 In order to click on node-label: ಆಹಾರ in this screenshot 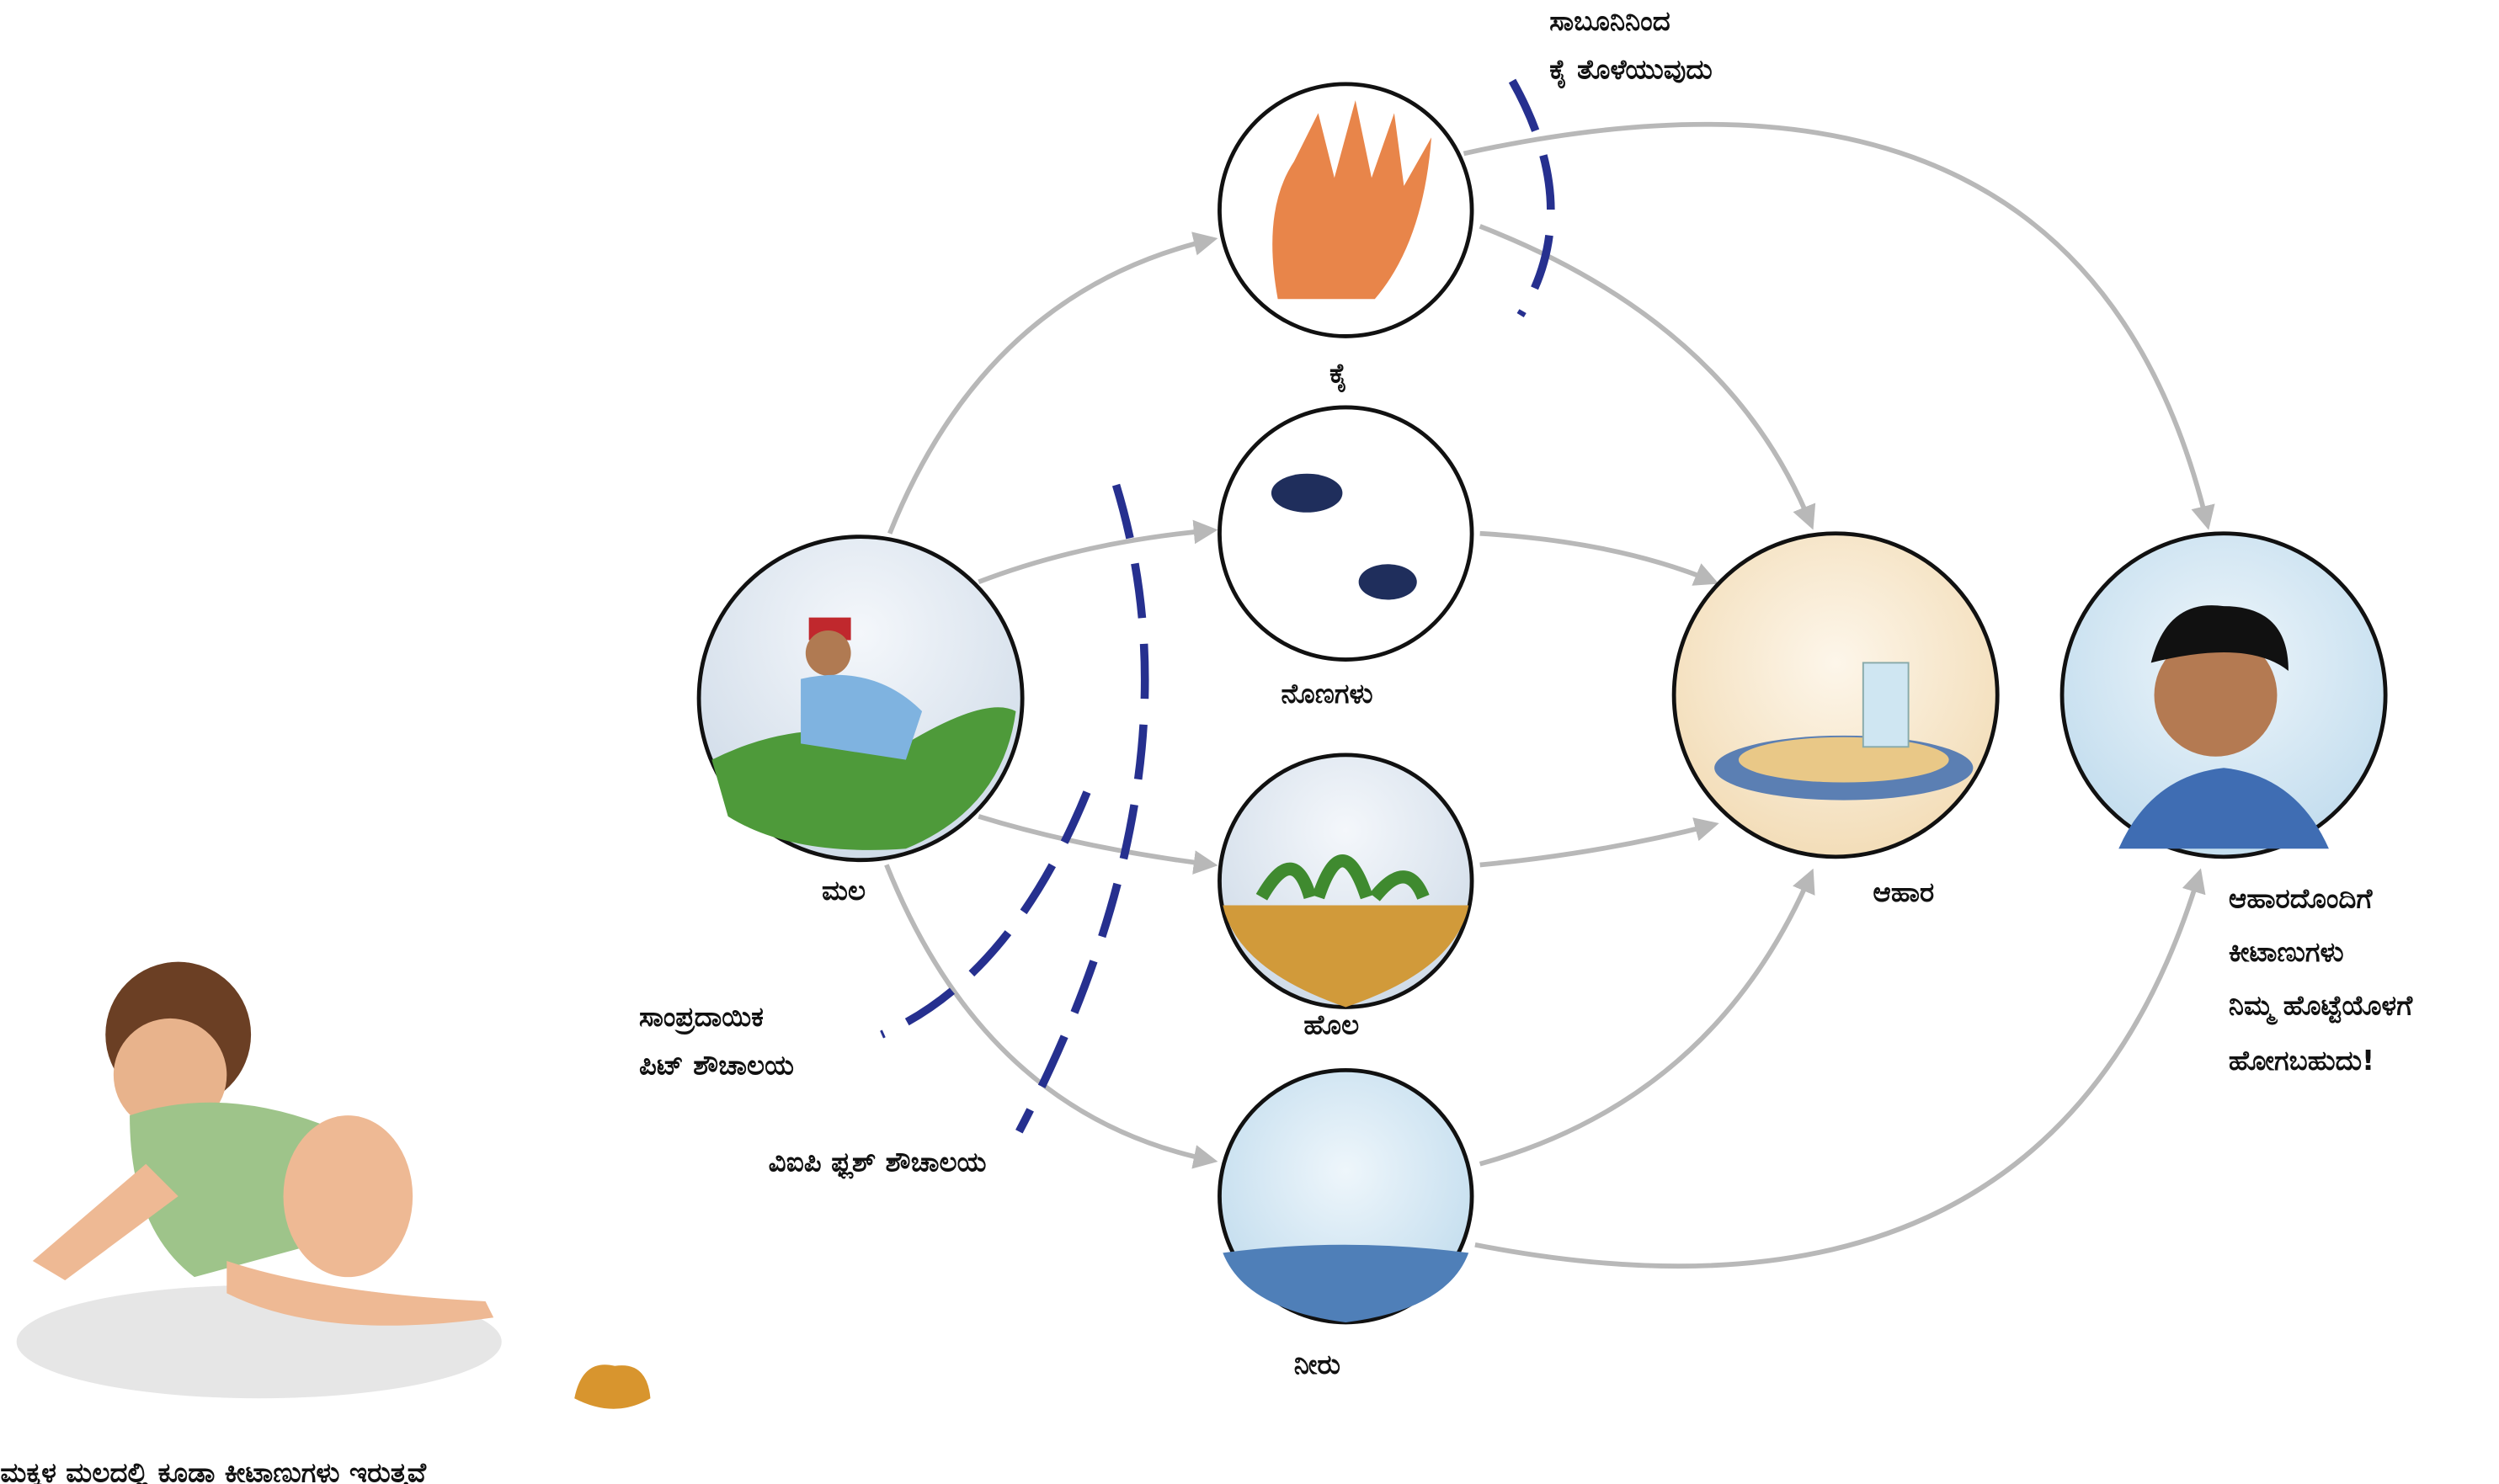, I will do `click(1903, 892)`.